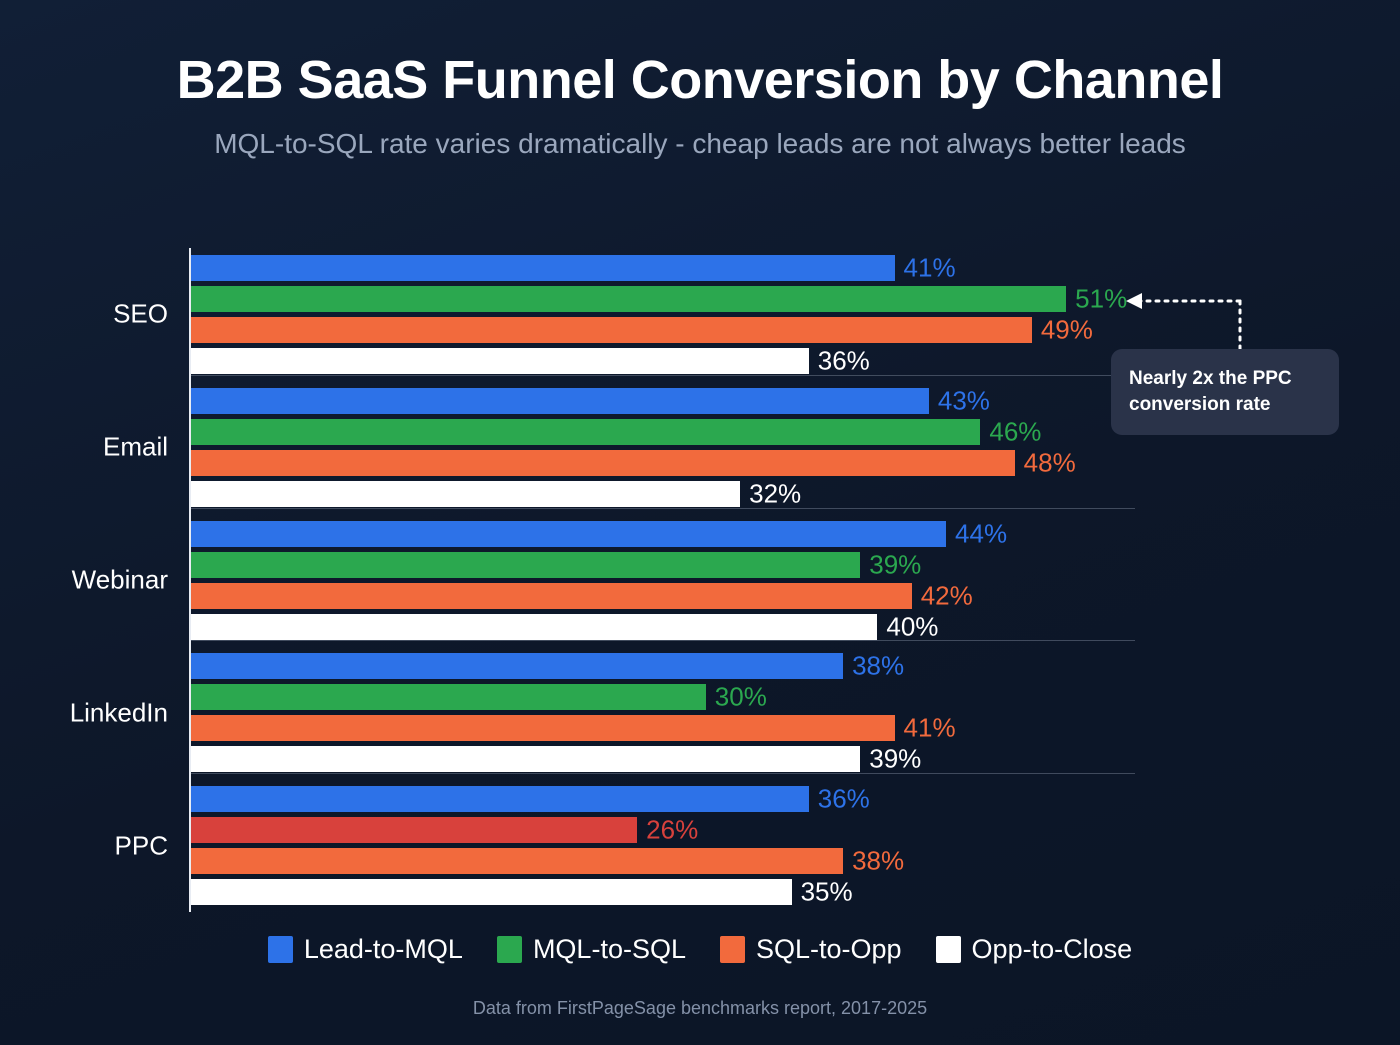 This screenshot has height=1045, width=1400. I want to click on legend-item-opp-to-close: Opp-to-Close, so click(1034, 949).